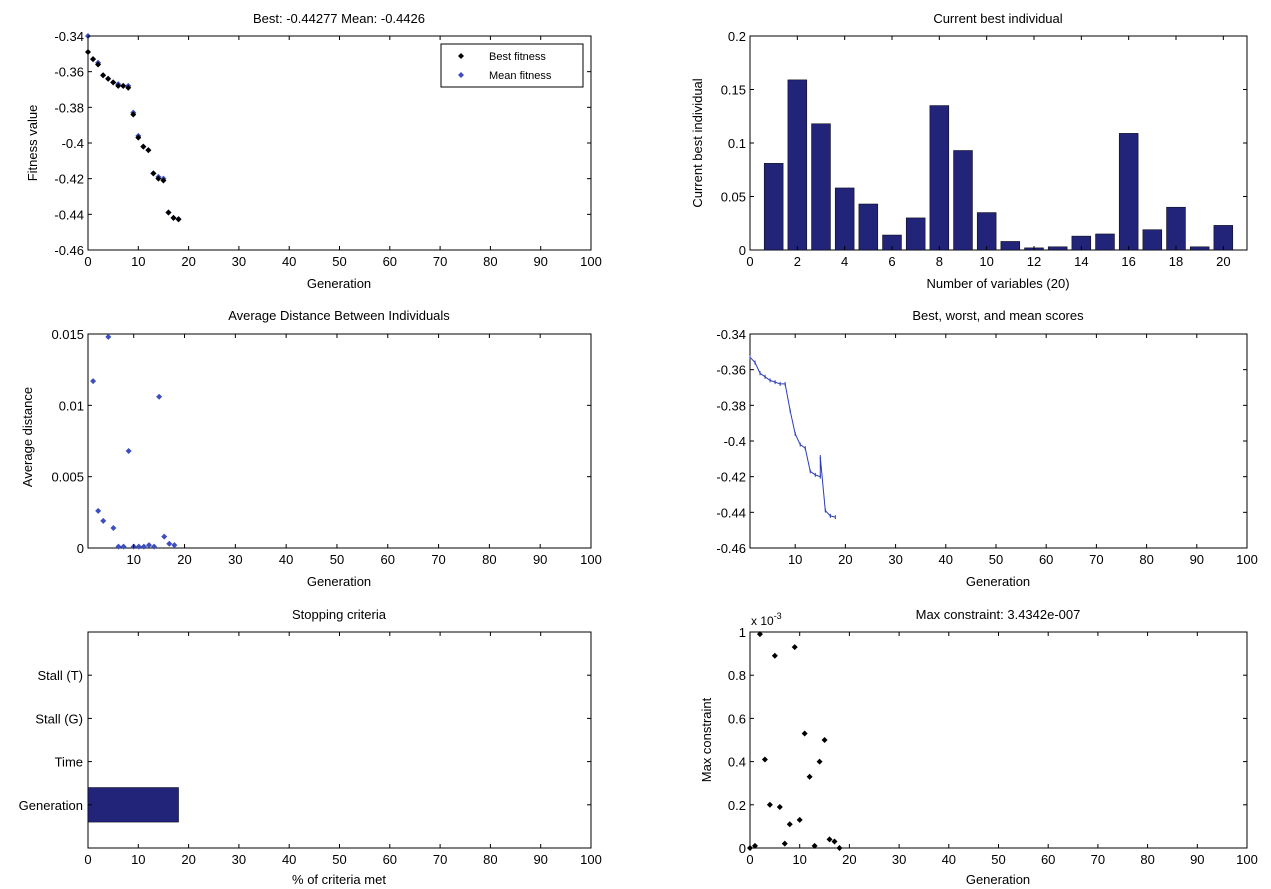 The image size is (1271, 889). I want to click on scores-ytick-label: -0.4, so click(735, 441).